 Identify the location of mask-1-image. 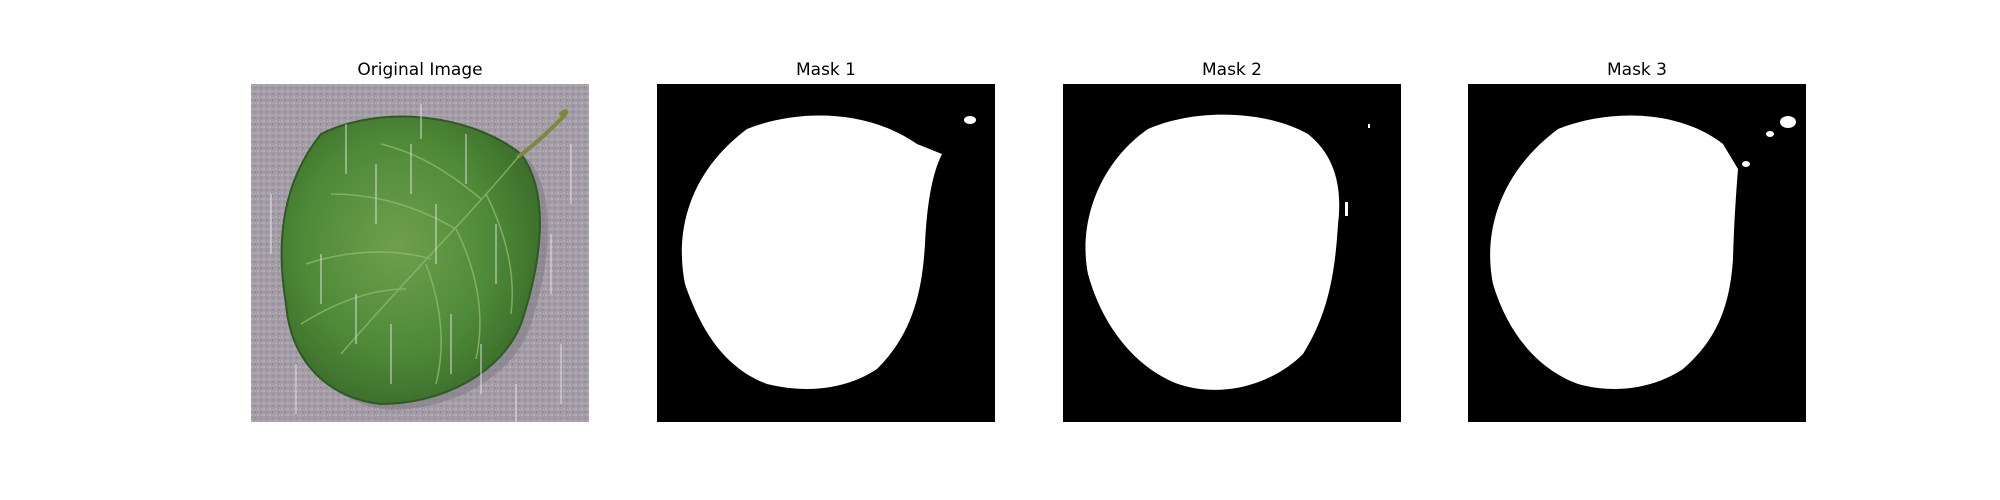
(826, 253).